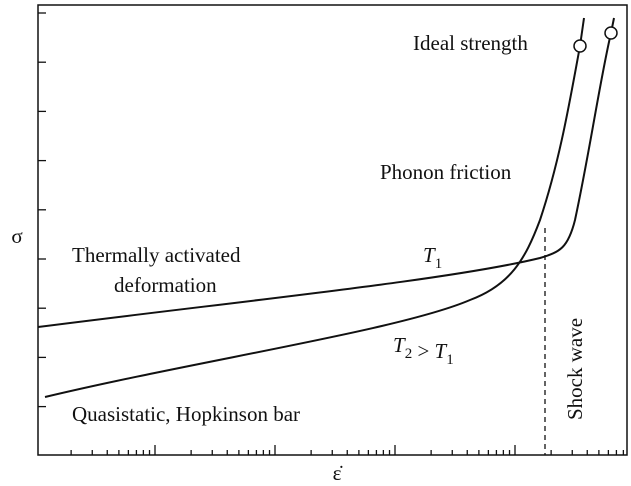  What do you see at coordinates (156, 255) in the screenshot?
I see `annotation: Thermally activated` at bounding box center [156, 255].